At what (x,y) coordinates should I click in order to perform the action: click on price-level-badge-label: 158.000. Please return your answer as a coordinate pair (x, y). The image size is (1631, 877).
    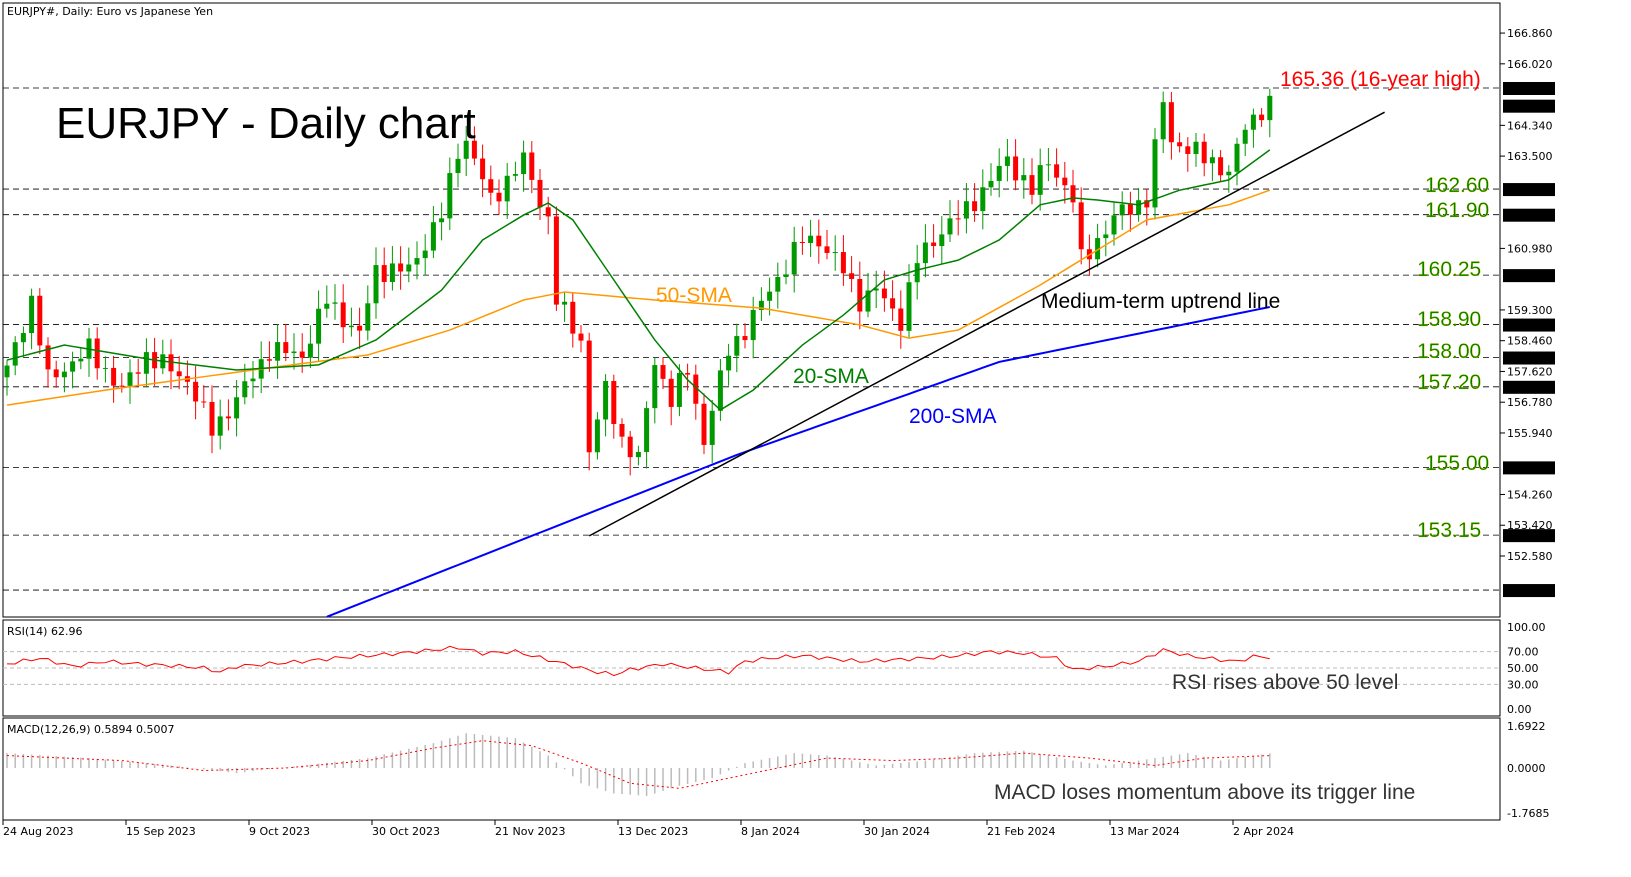
    Looking at the image, I should click on (1530, 358).